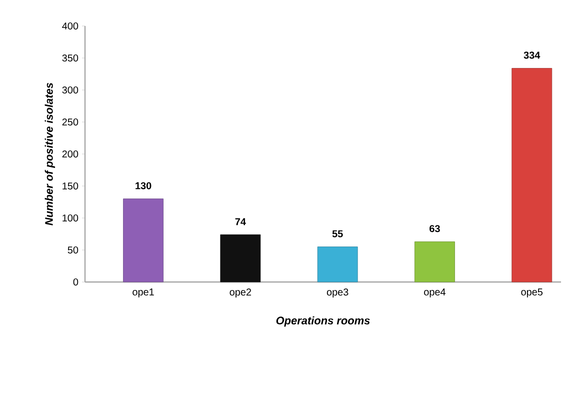 The image size is (563, 412). I want to click on x-tick-label: ope5, so click(532, 293).